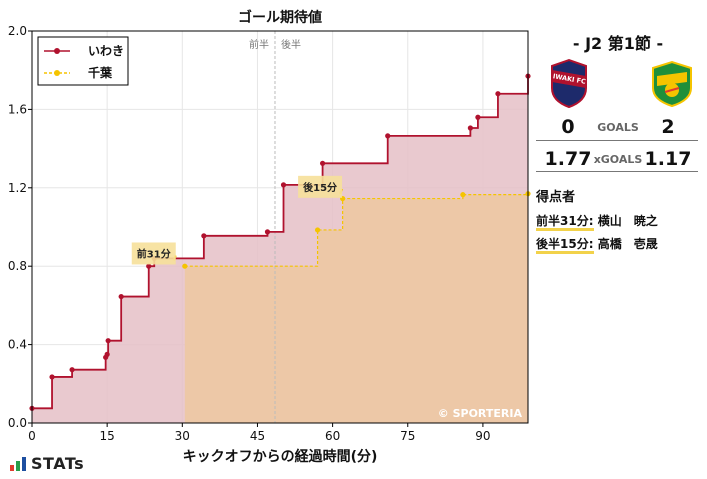  I want to click on goals-row: 0 GOALS 2, so click(618, 128).